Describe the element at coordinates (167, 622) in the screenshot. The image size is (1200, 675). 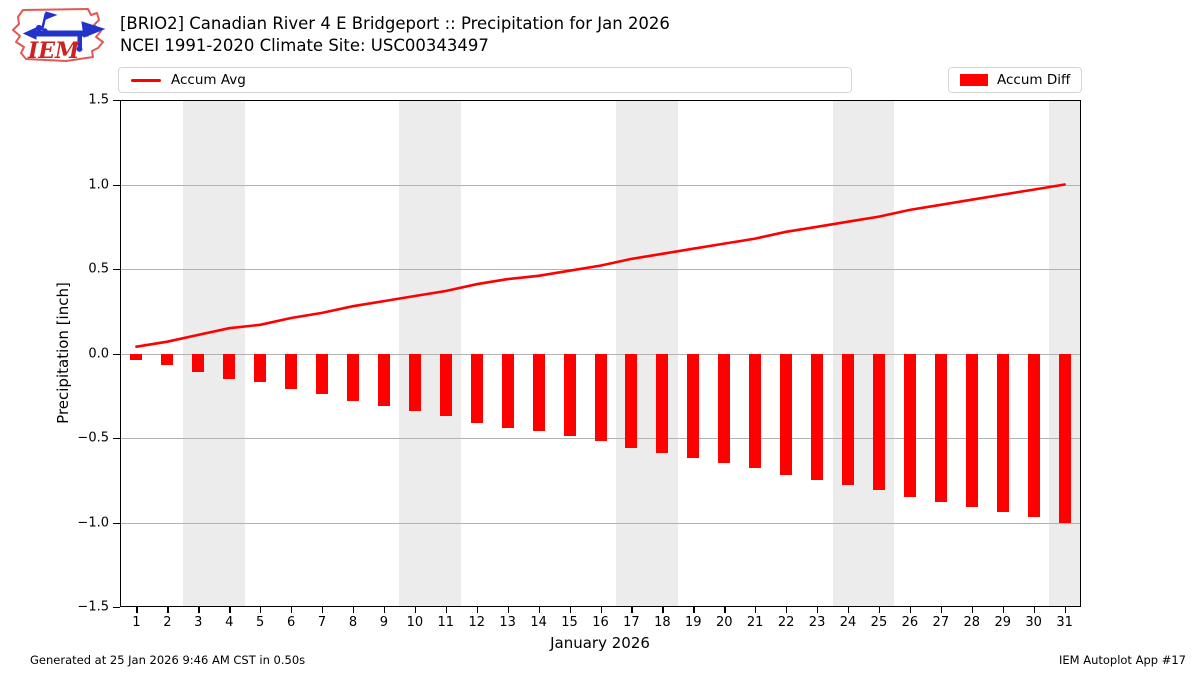
I see `x-tick-label: 2` at that location.